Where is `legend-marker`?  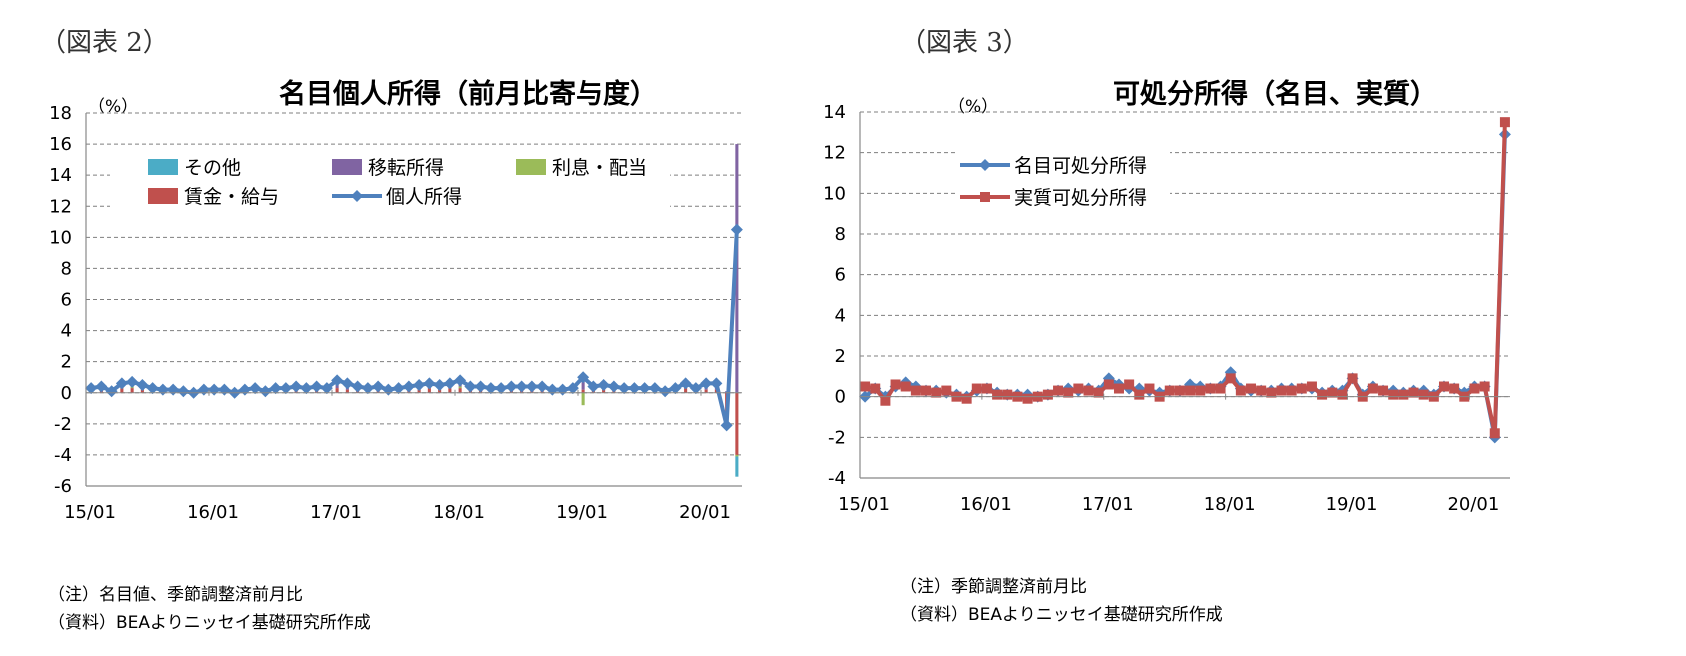 legend-marker is located at coordinates (357, 196).